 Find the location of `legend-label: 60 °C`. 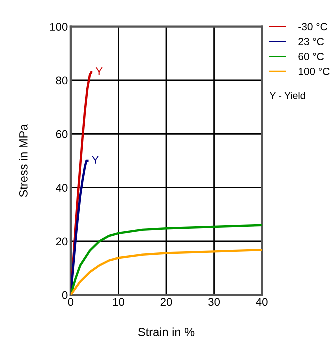

legend-label: 60 °C is located at coordinates (311, 56).